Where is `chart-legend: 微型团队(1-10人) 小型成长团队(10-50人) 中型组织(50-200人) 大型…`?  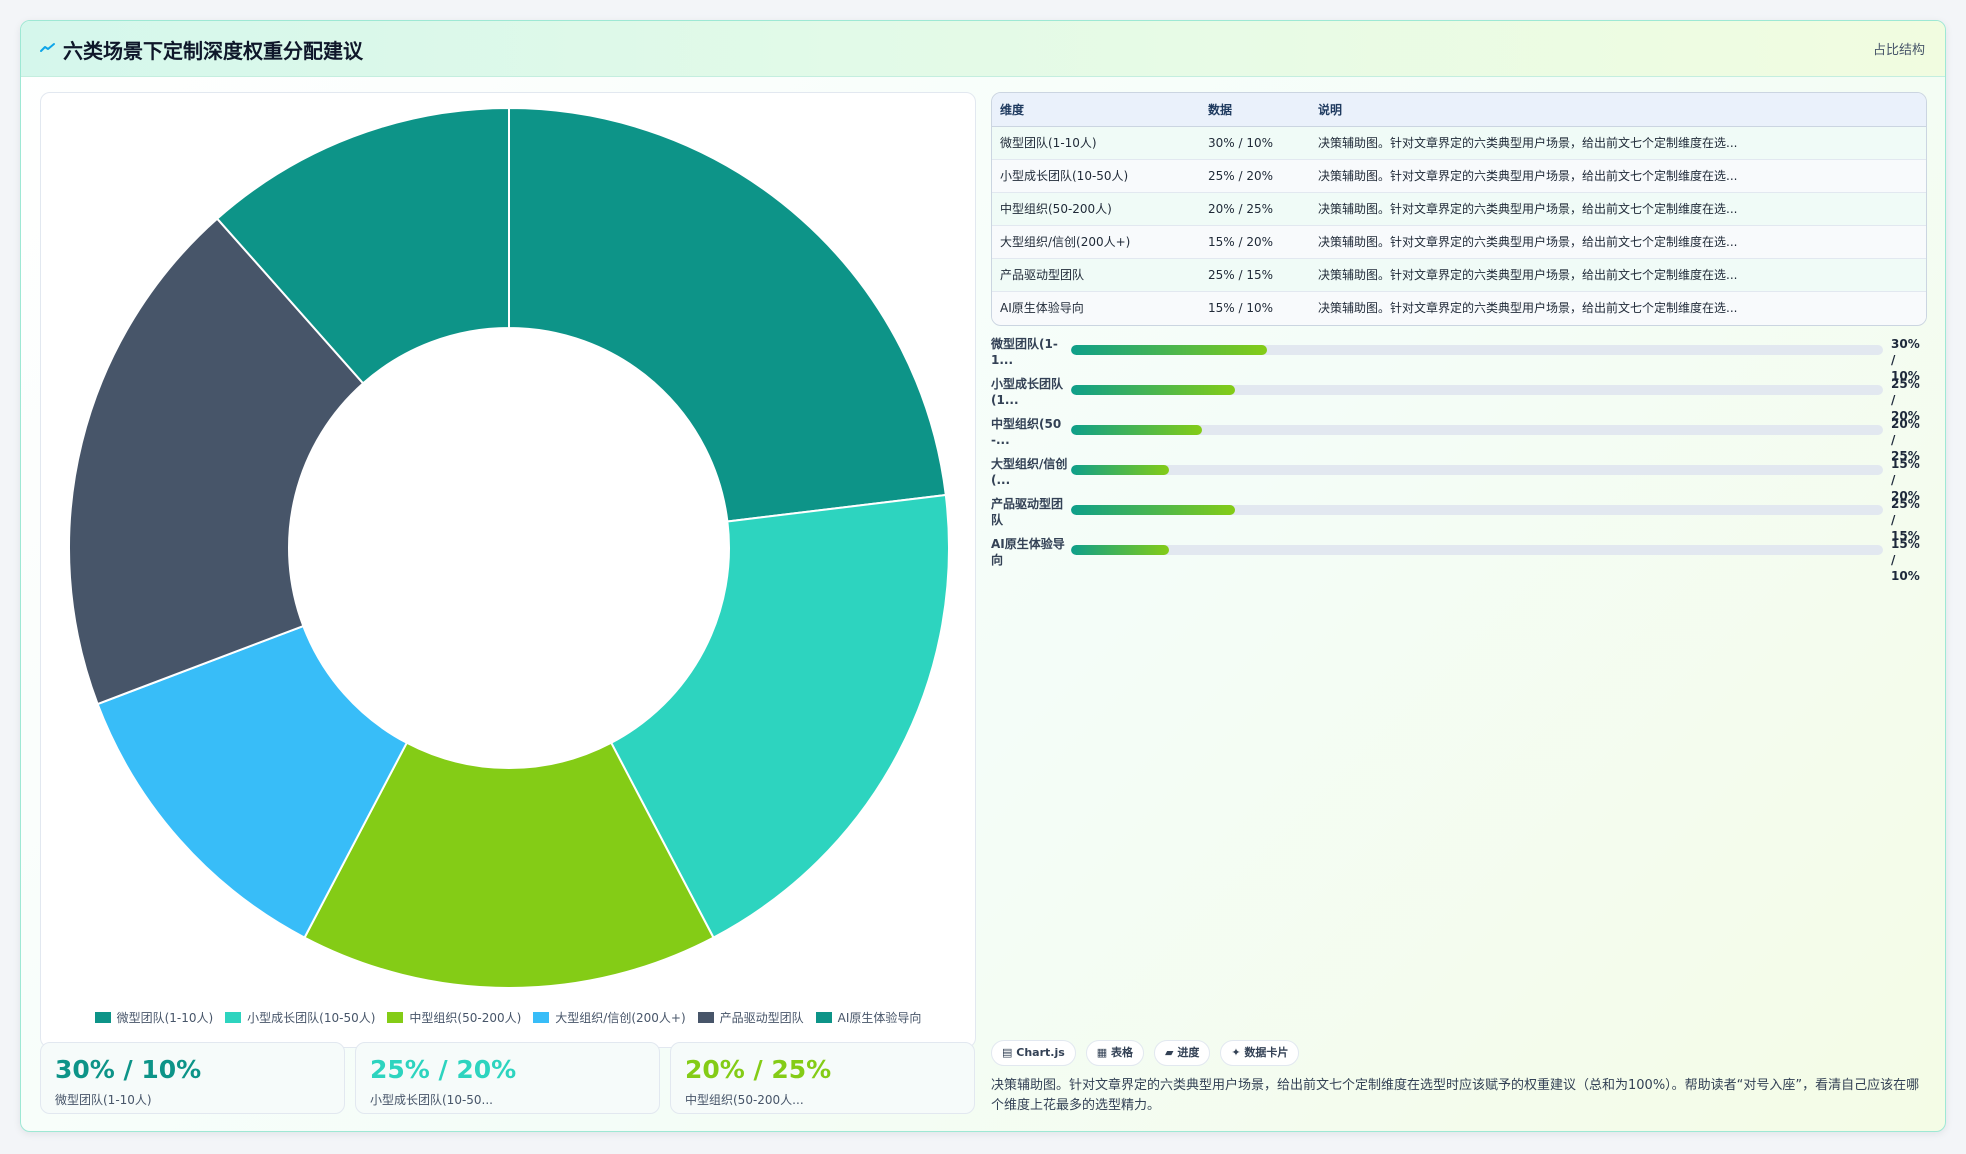
chart-legend: 微型团队(1-10人) 小型成长团队(10-50人) 中型组织(50-200人) 大型… is located at coordinates (508, 1017).